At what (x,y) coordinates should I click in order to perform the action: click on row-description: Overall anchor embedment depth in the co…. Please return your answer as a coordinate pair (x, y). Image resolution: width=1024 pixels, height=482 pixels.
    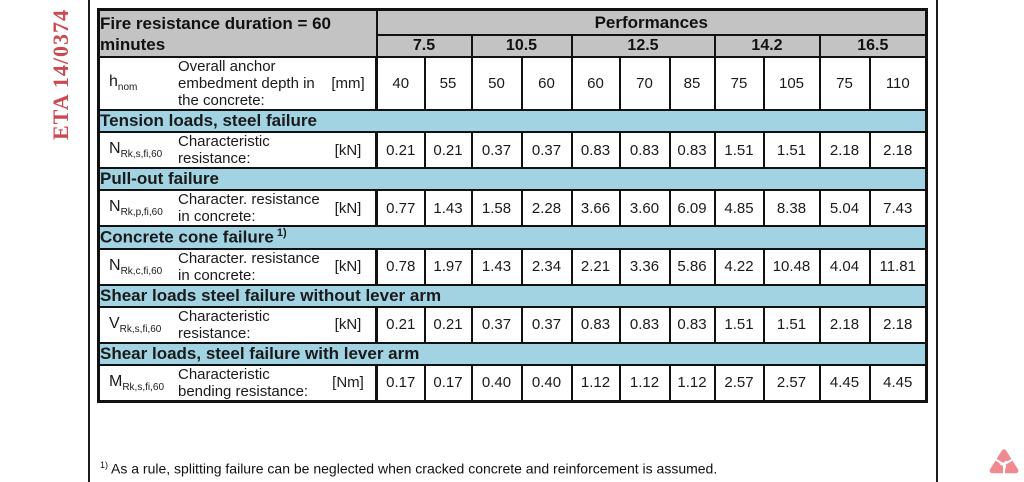
    Looking at the image, I should click on (246, 83).